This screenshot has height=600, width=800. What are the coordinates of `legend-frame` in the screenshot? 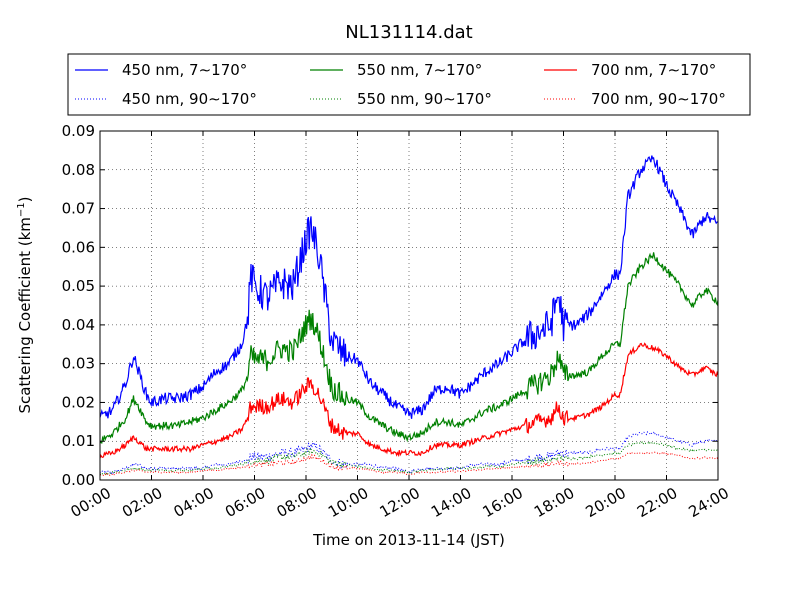 It's located at (409, 84).